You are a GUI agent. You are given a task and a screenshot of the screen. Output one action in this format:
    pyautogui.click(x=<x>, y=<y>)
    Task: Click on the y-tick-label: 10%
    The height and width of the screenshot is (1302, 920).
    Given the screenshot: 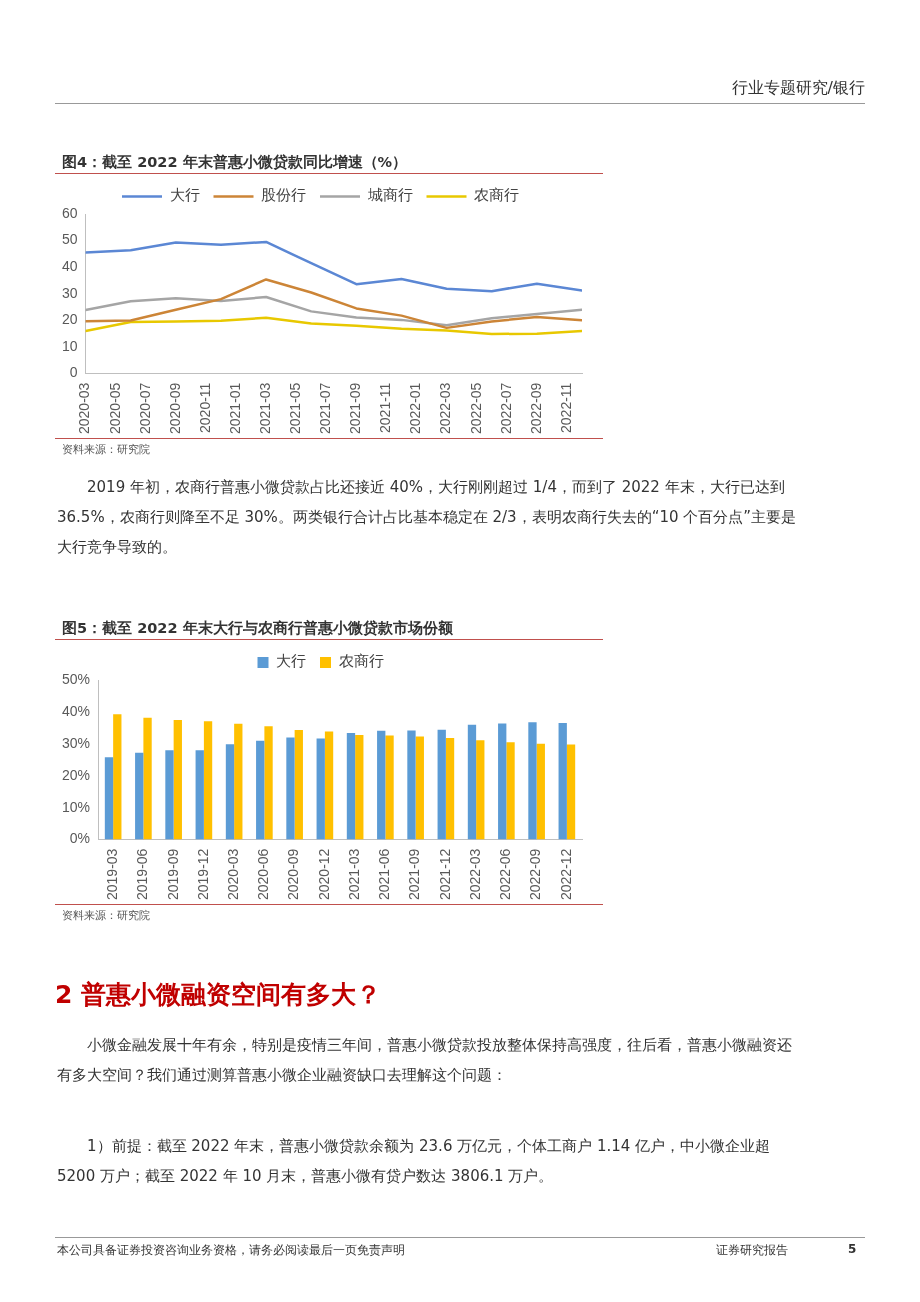 What is the action you would take?
    pyautogui.click(x=76, y=806)
    